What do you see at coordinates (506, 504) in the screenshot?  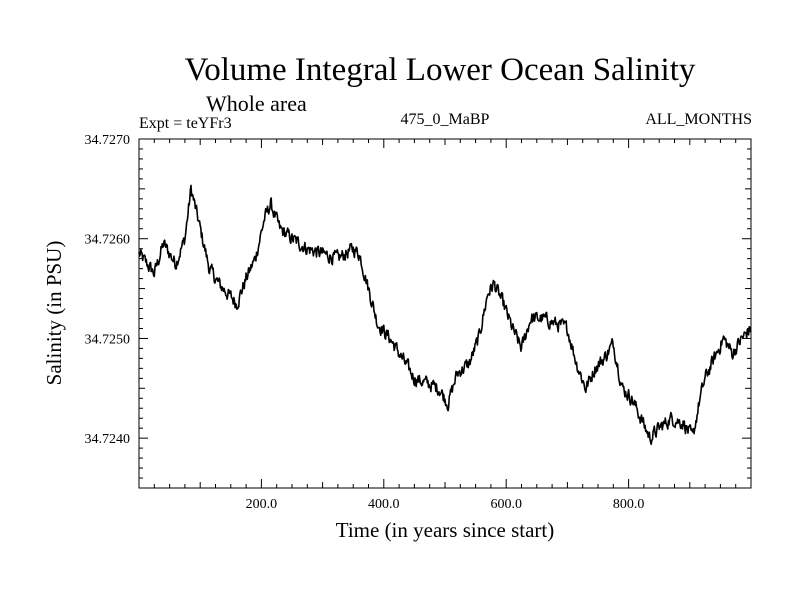 I see `x-tick-label: 600.0` at bounding box center [506, 504].